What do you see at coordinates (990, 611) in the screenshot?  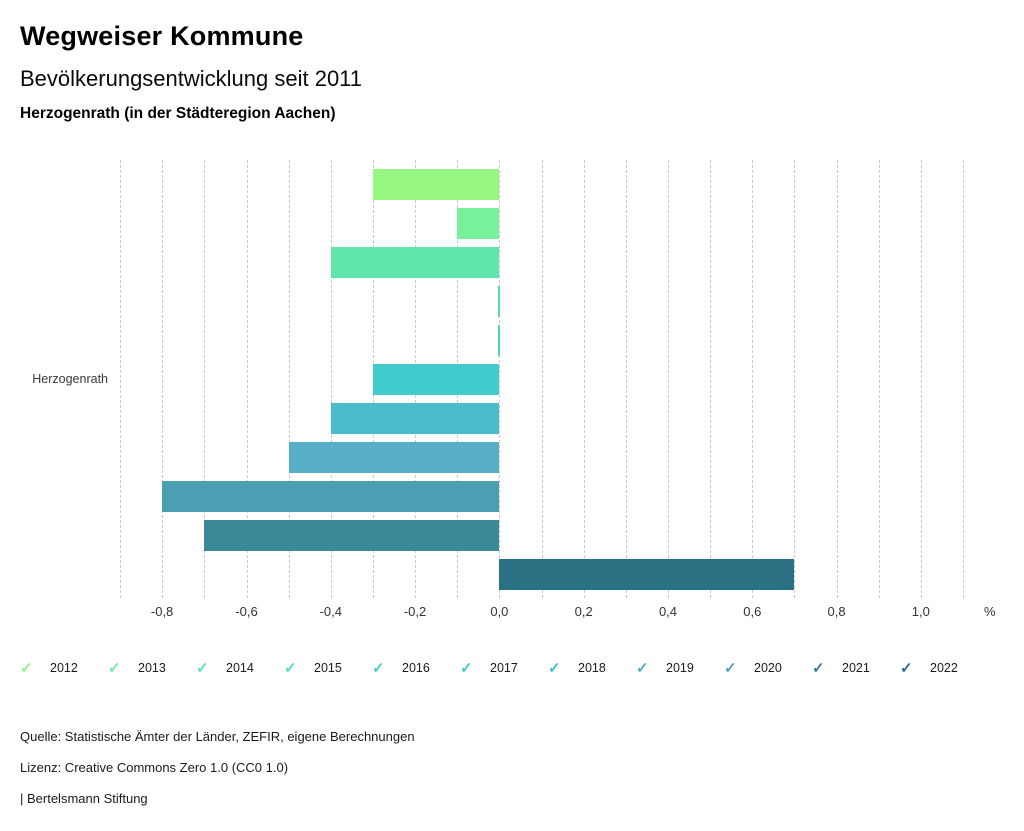 I see `x-axis-unit-label: %` at bounding box center [990, 611].